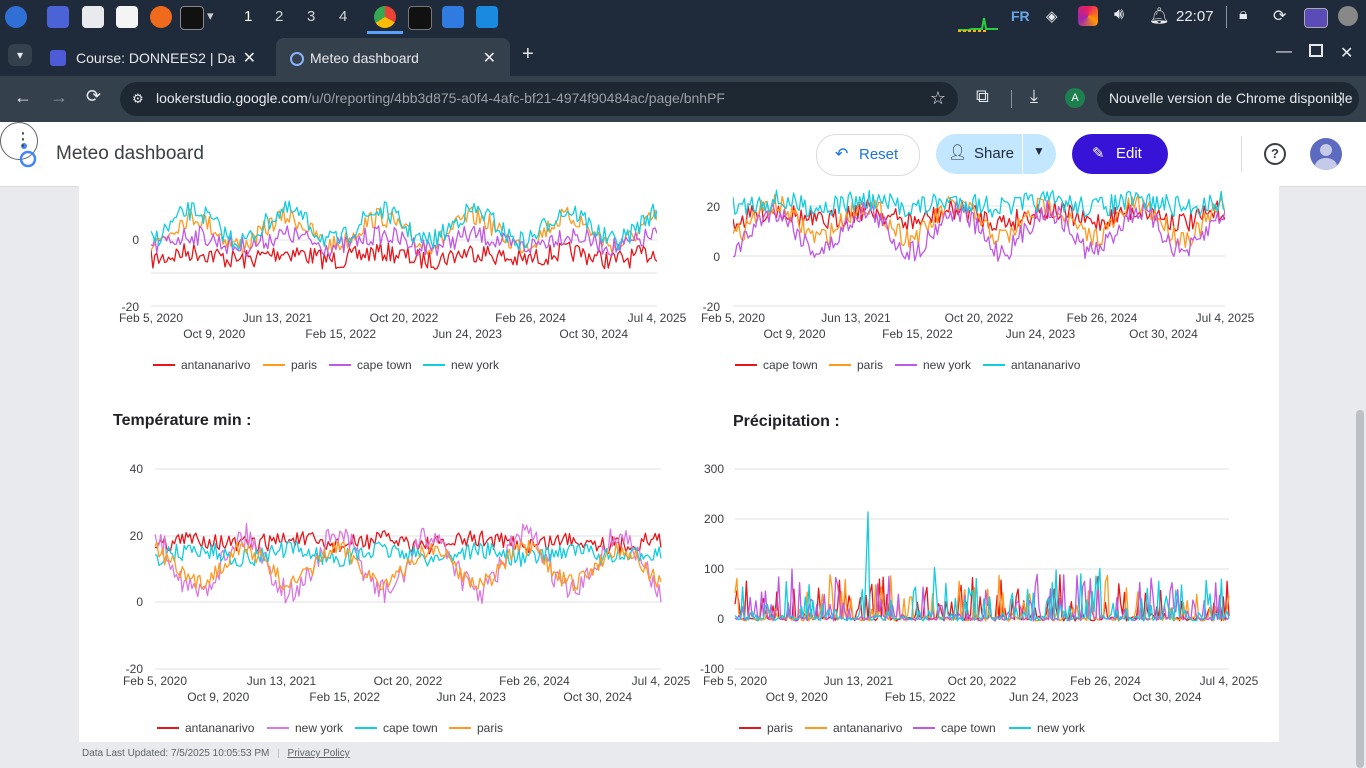  What do you see at coordinates (1159, 16) in the screenshot?
I see `notification-bell-icon: 🔔︎` at bounding box center [1159, 16].